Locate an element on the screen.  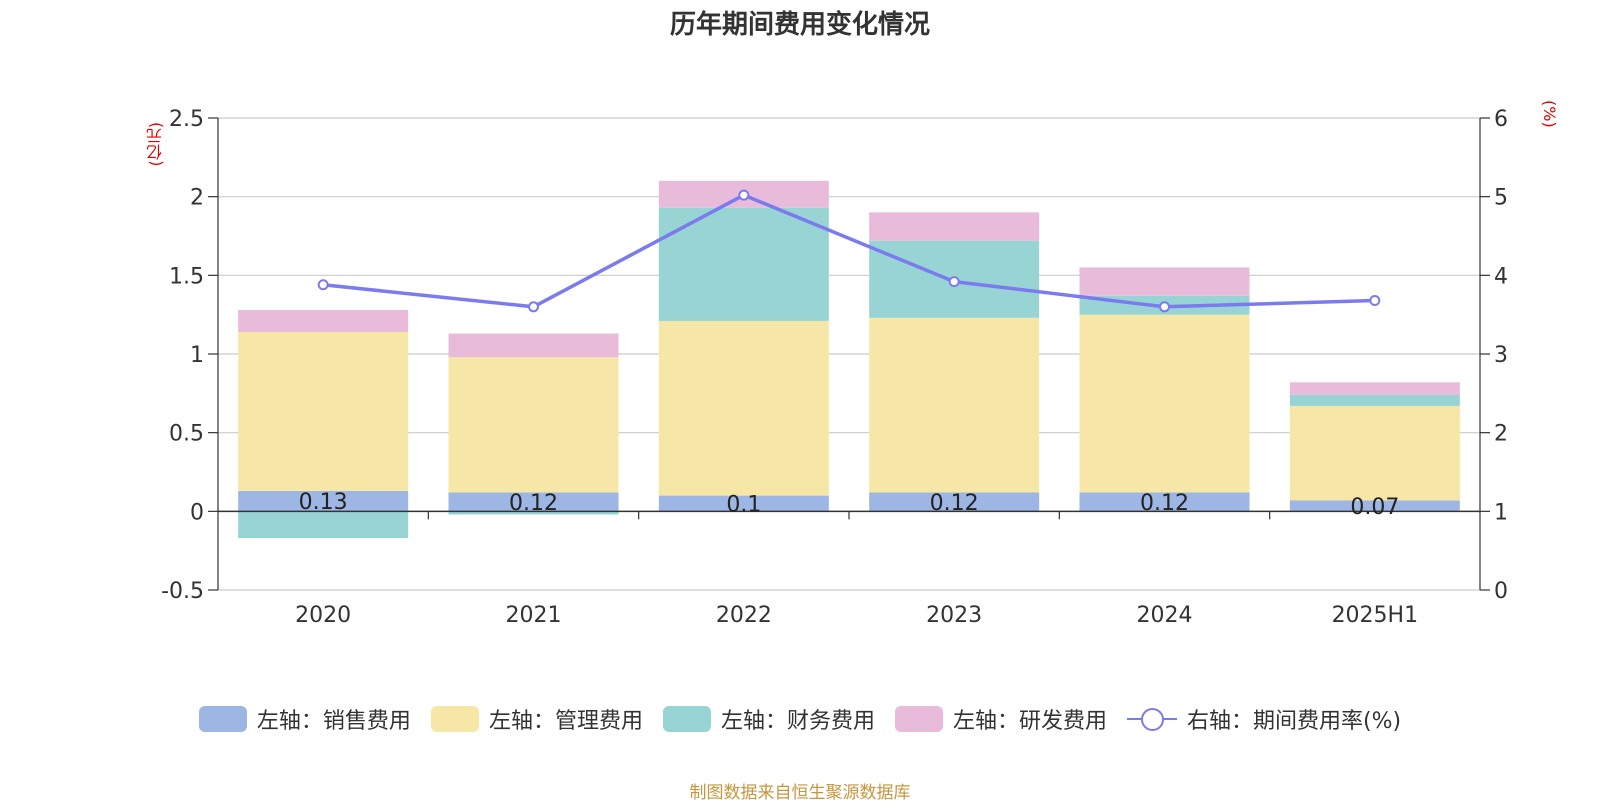
bar-0-2025H1 is located at coordinates (1374, 506).